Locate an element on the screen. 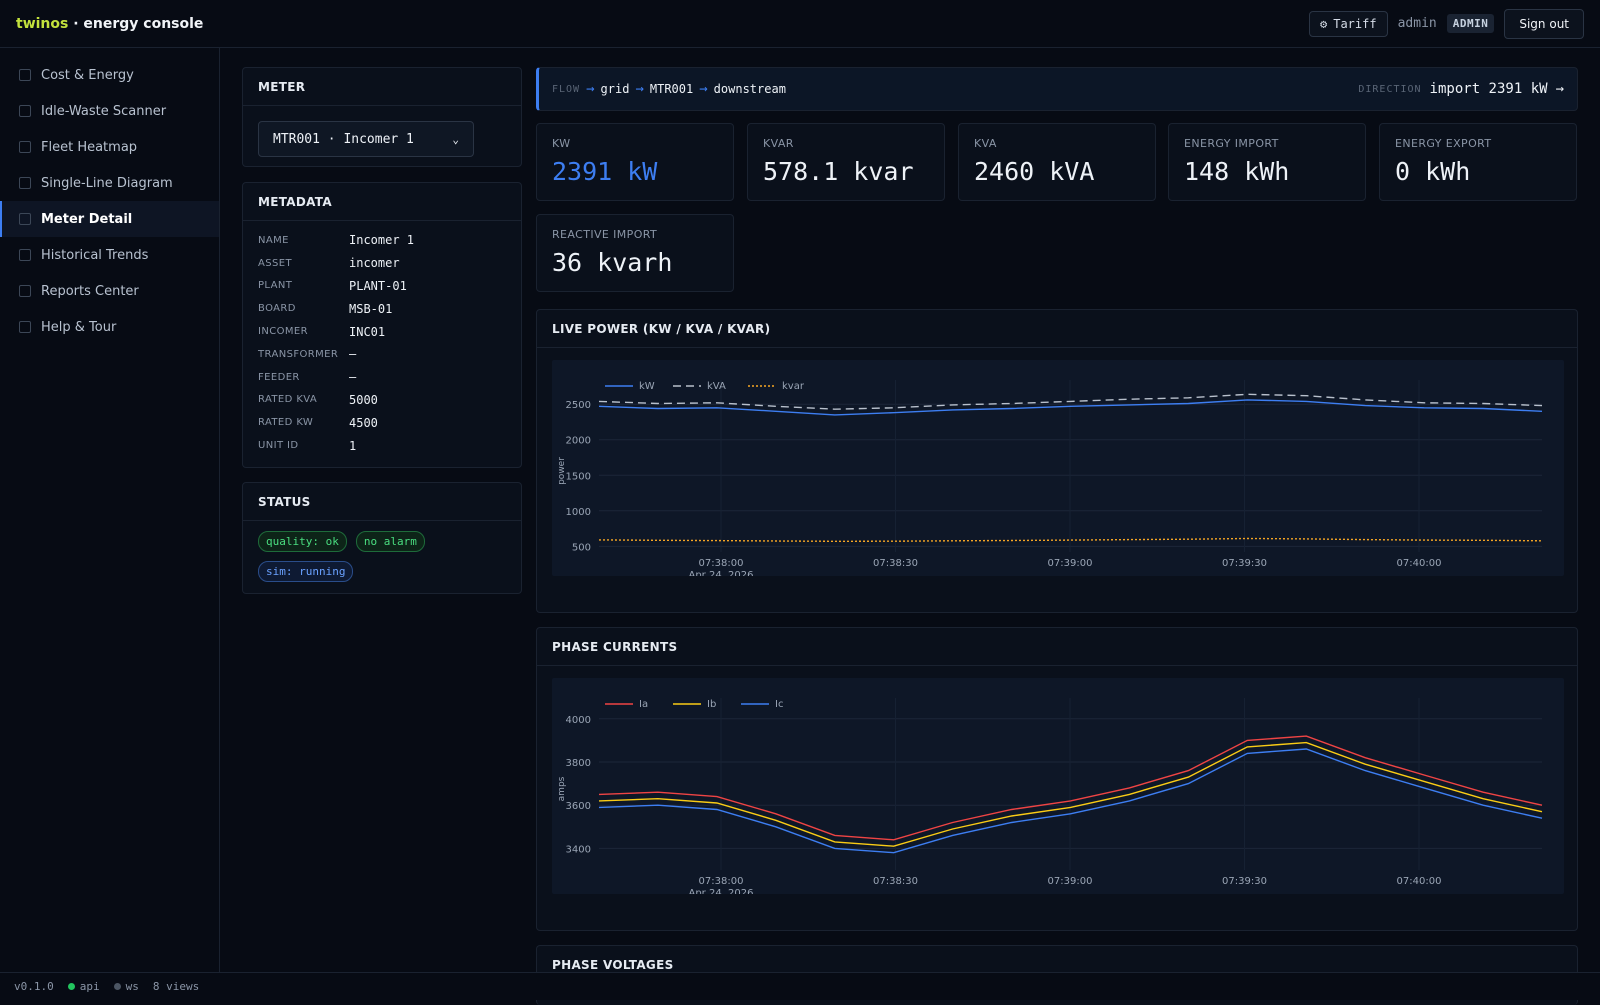 This screenshot has width=1600, height=1005. kpi-label: KVA is located at coordinates (1057, 143).